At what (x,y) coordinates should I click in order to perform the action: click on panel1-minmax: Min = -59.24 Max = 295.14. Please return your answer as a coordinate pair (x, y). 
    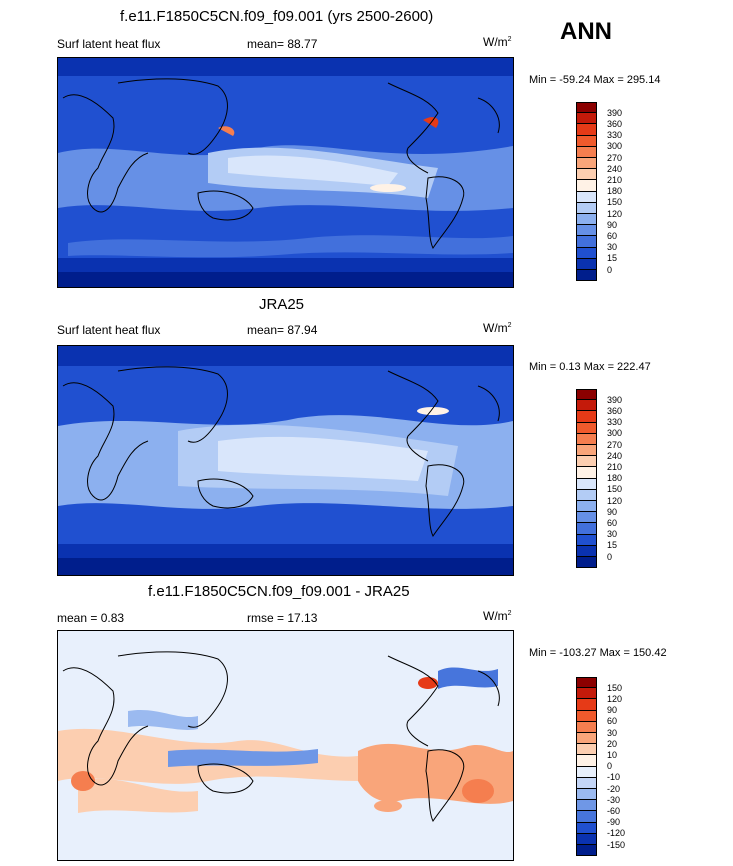
    Looking at the image, I should click on (595, 80).